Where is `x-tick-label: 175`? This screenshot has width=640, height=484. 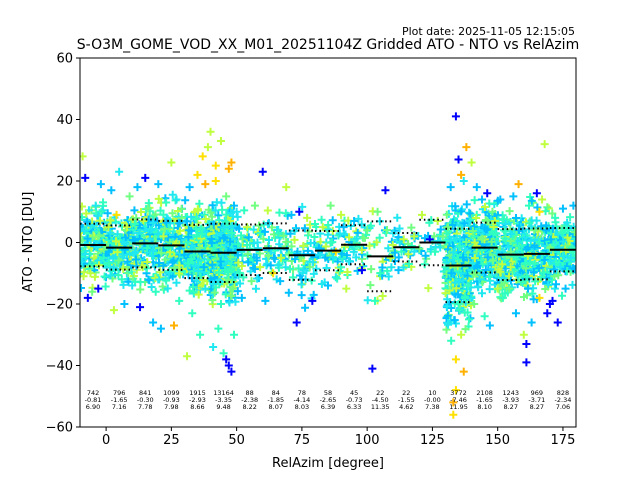
x-tick-label: 175 is located at coordinates (563, 440).